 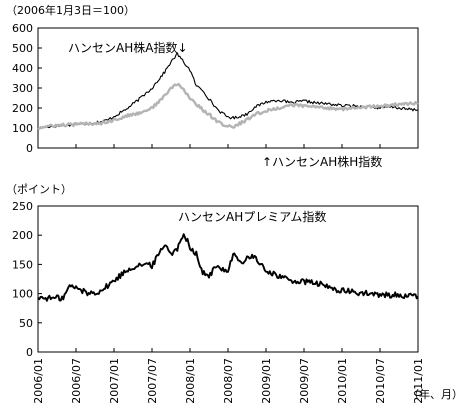 What do you see at coordinates (322, 161) in the screenshot?
I see `series-label-h-index: ↑ハンセンAH株H指数` at bounding box center [322, 161].